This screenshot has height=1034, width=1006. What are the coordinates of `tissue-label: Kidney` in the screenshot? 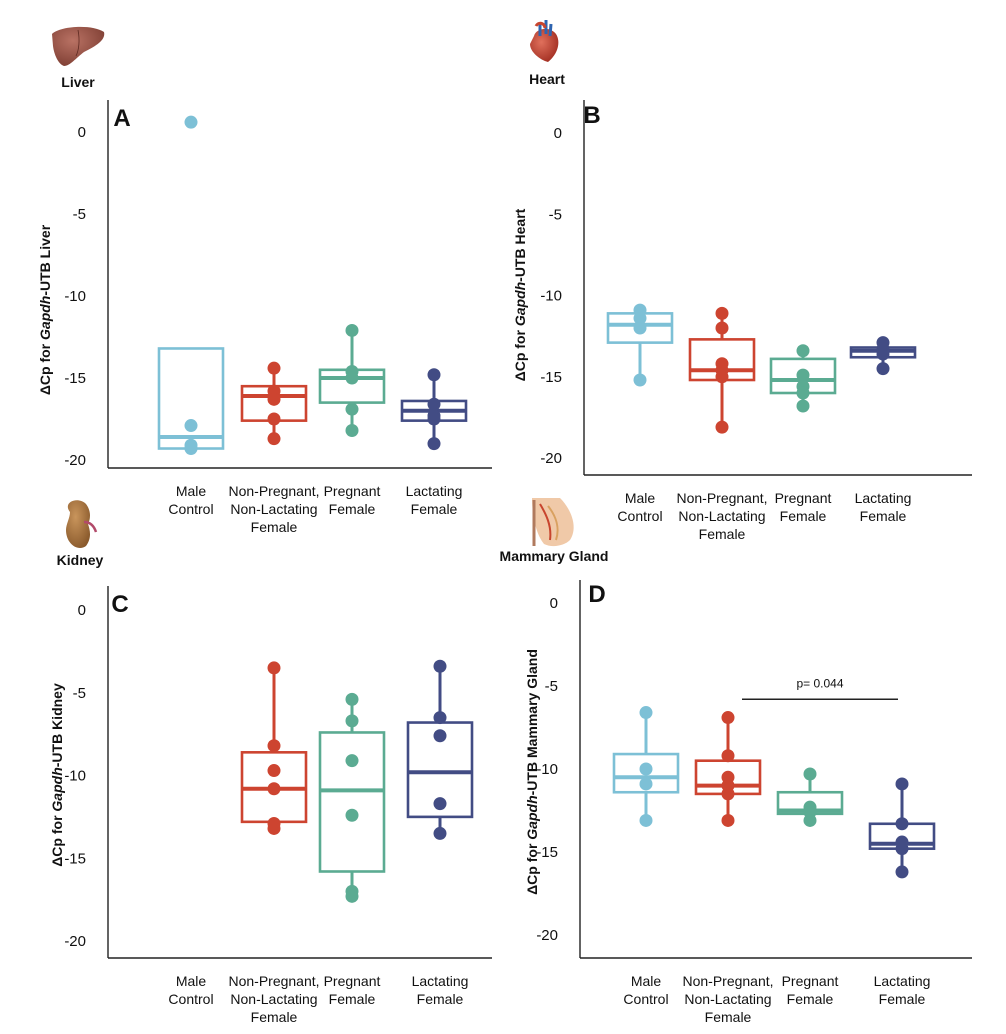 It's located at (80, 560).